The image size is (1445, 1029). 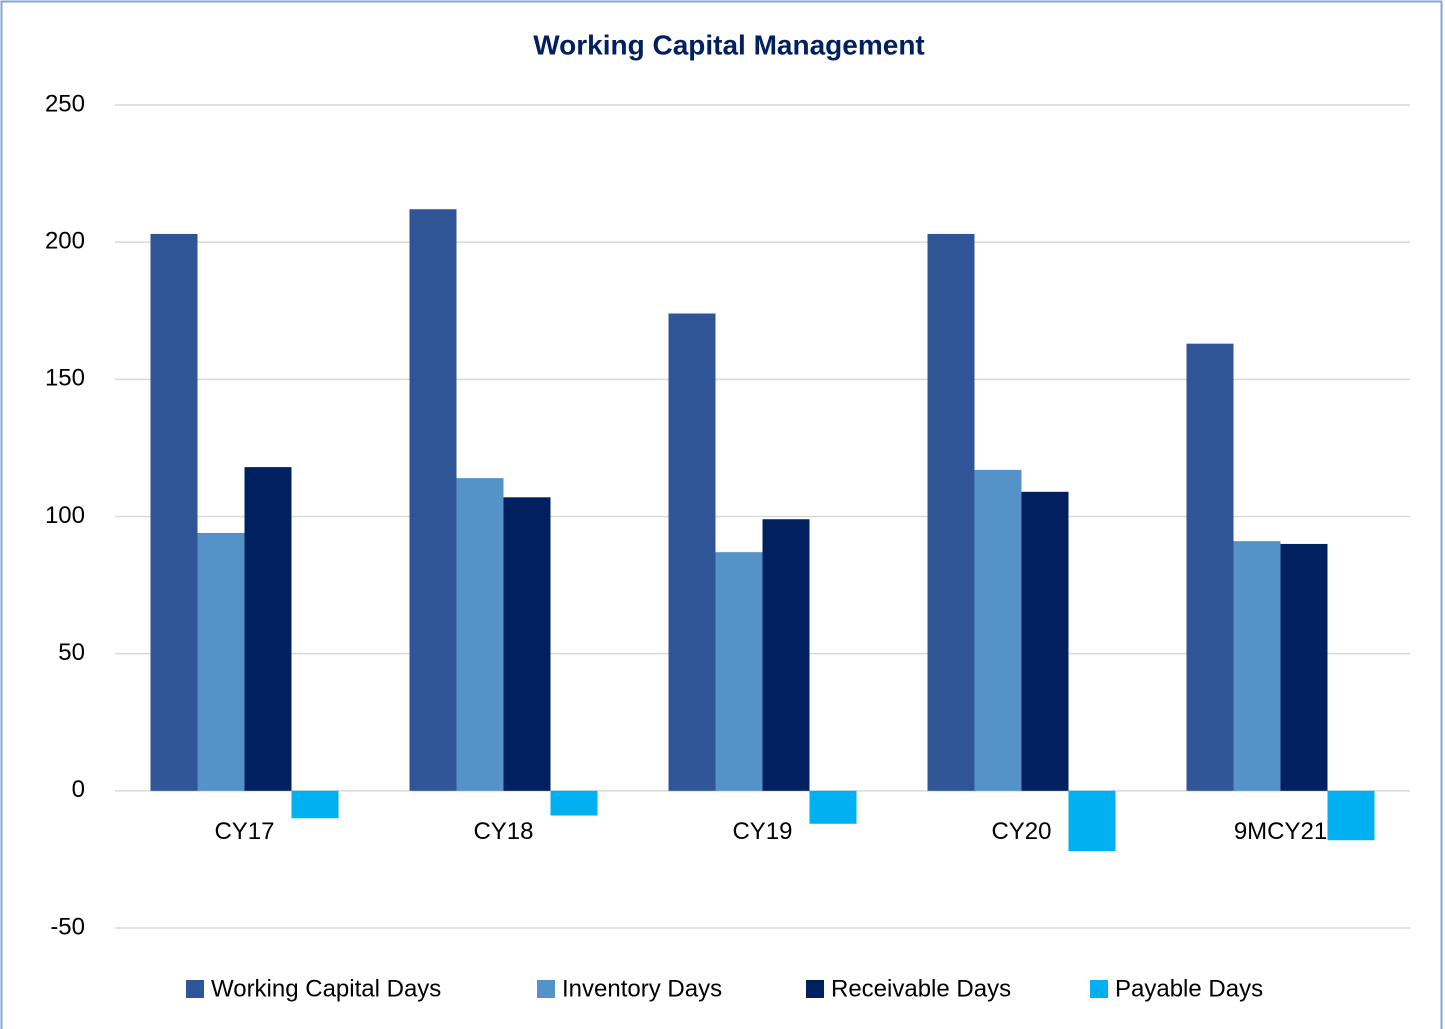 What do you see at coordinates (244, 831) in the screenshot?
I see `x-tick-label: CY17` at bounding box center [244, 831].